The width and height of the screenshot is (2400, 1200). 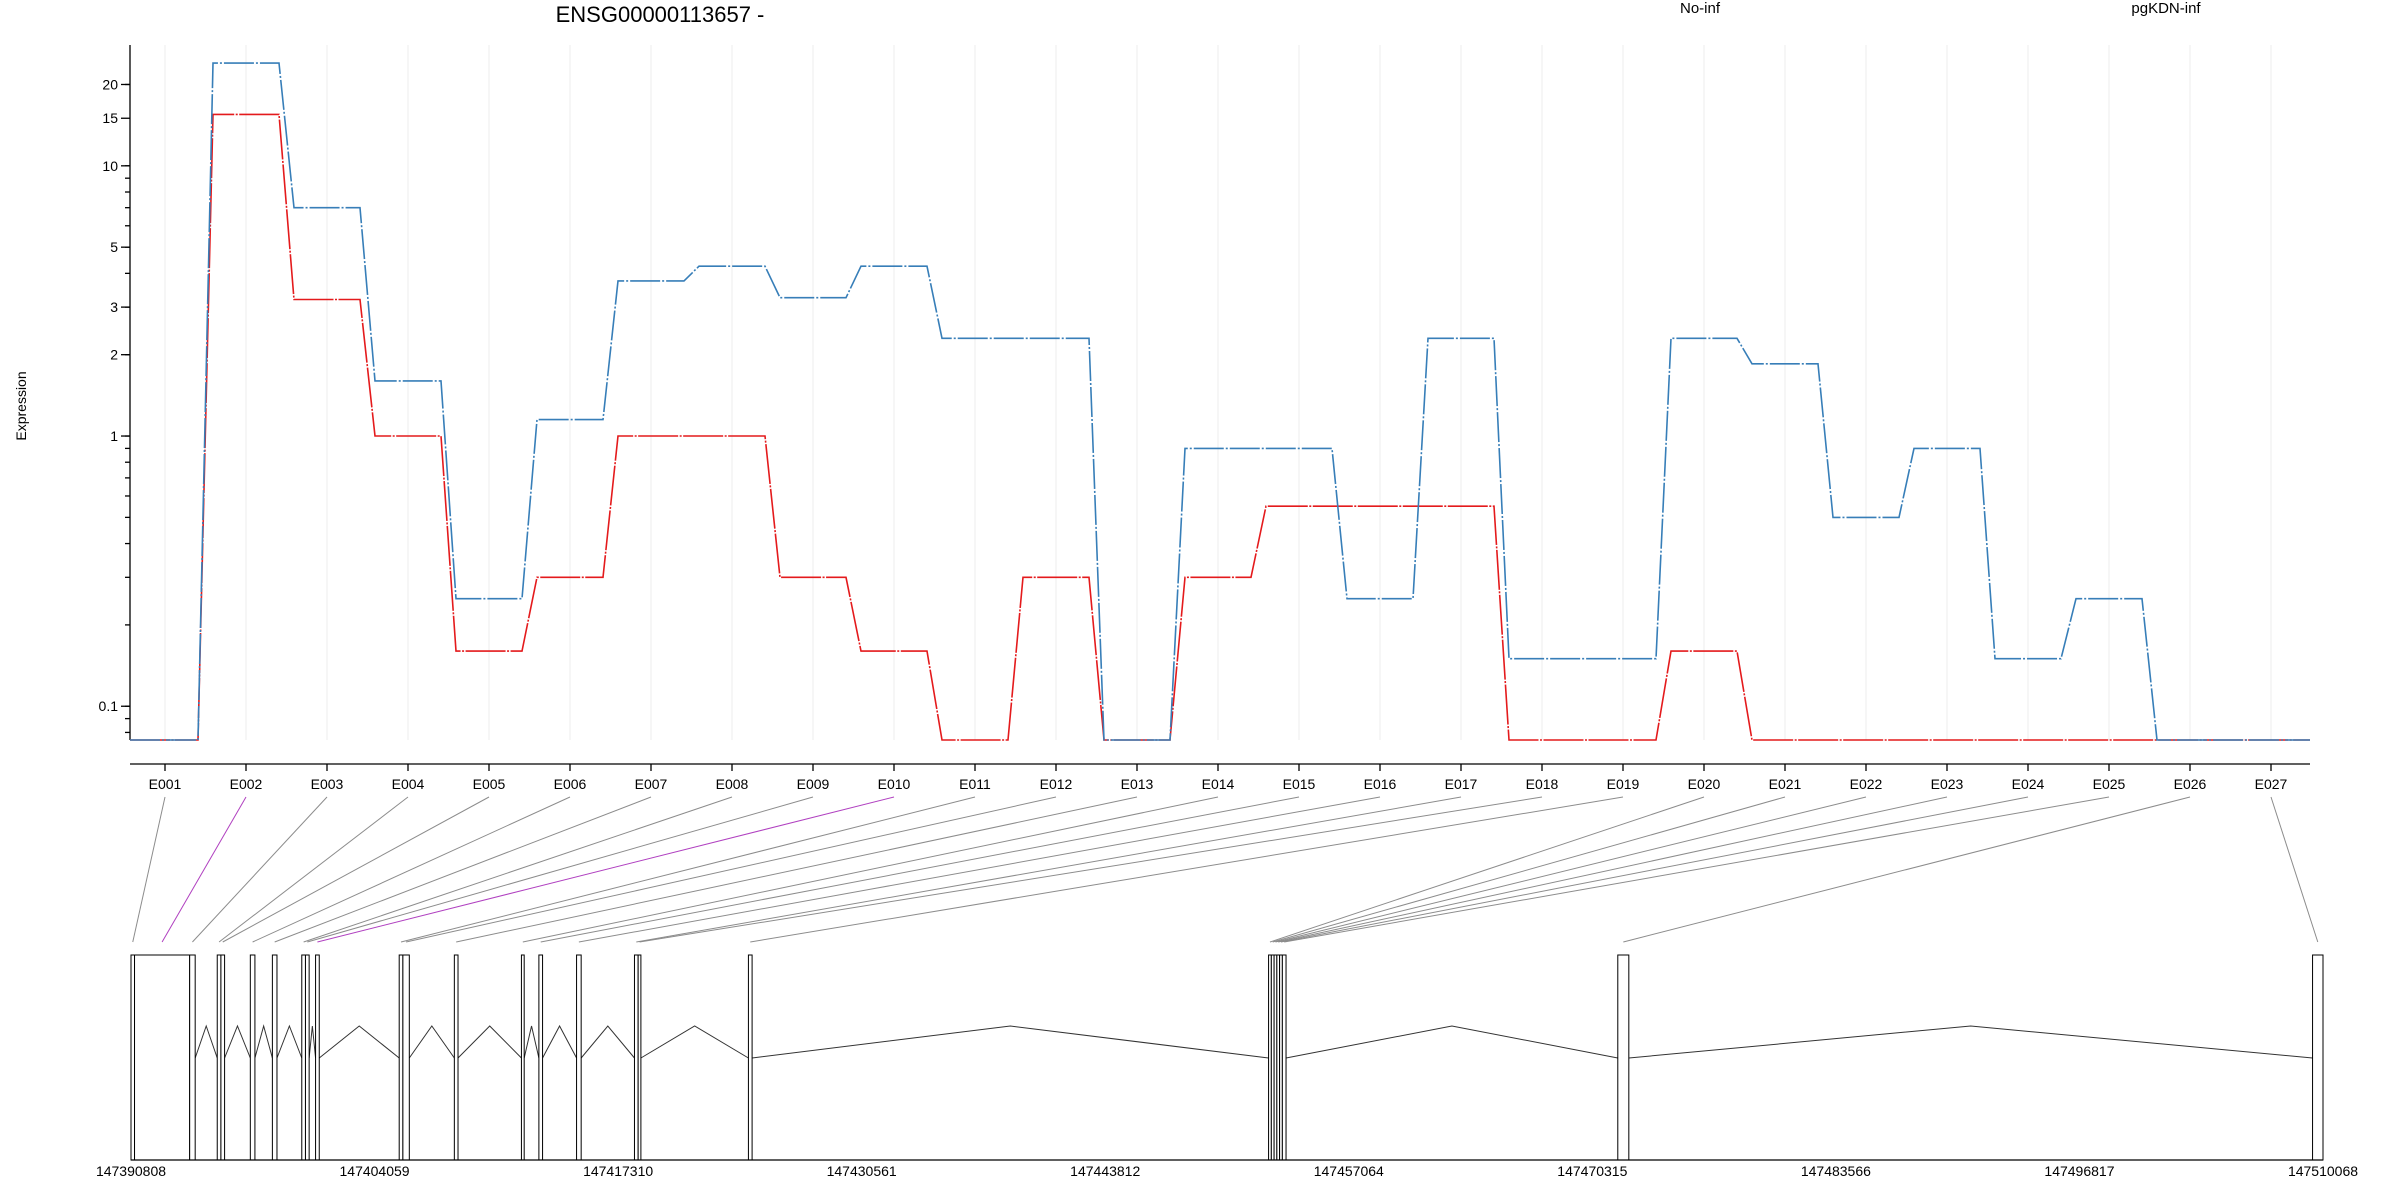 I want to click on connector-e017, so click(x=1049, y=869).